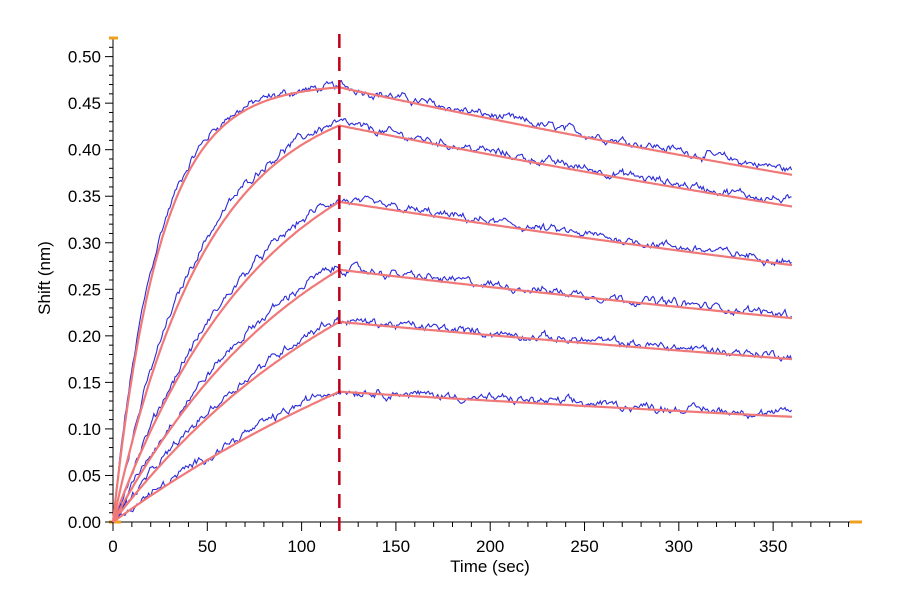 Image resolution: width=900 pixels, height=600 pixels. What do you see at coordinates (301, 546) in the screenshot?
I see `x-tick-label: 100` at bounding box center [301, 546].